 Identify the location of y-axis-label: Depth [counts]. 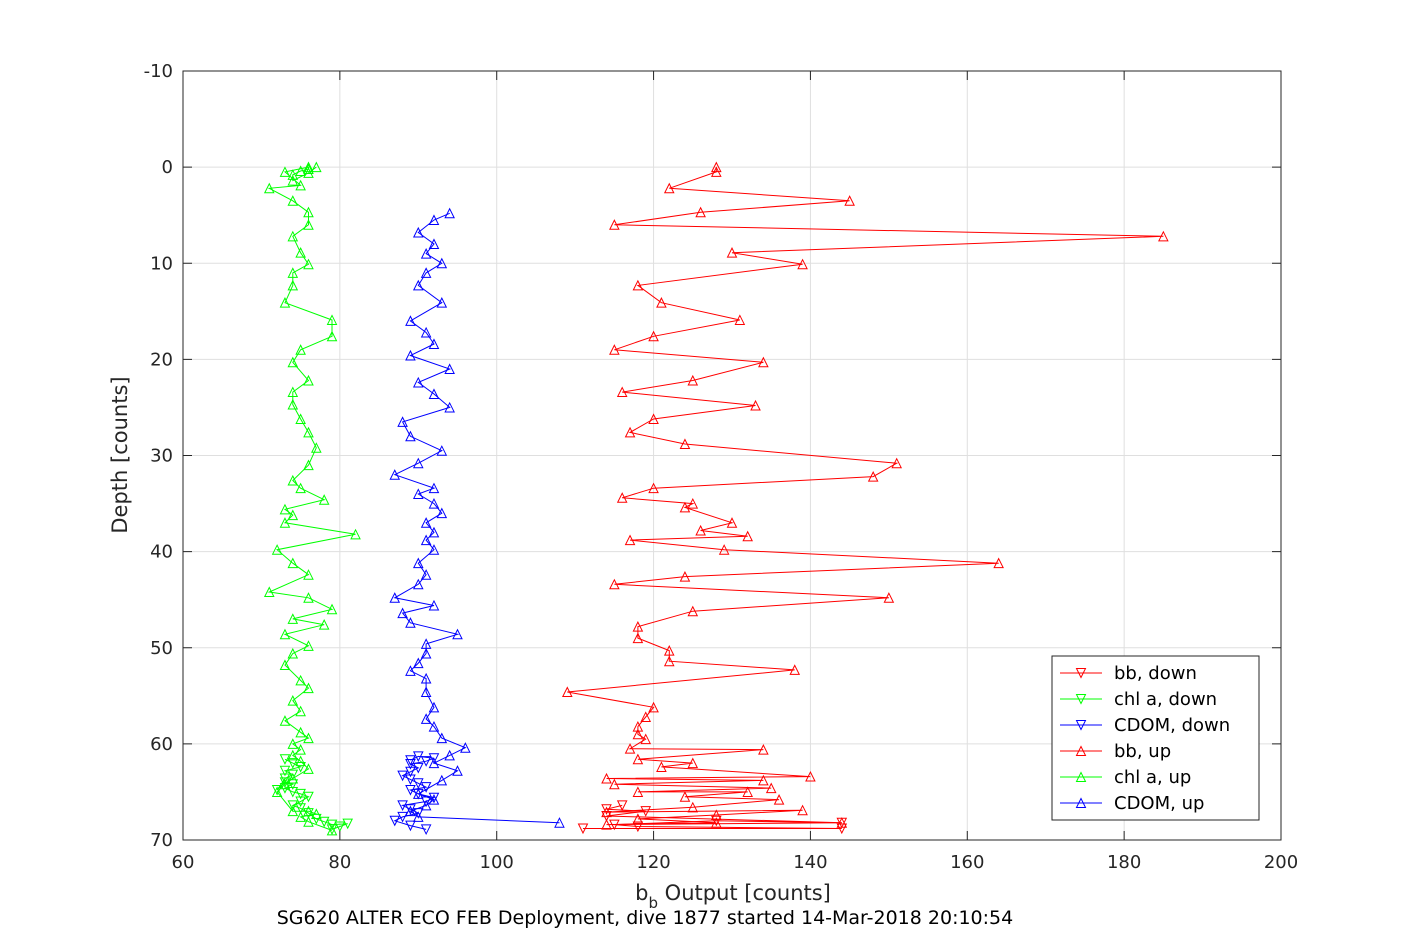
(120, 454).